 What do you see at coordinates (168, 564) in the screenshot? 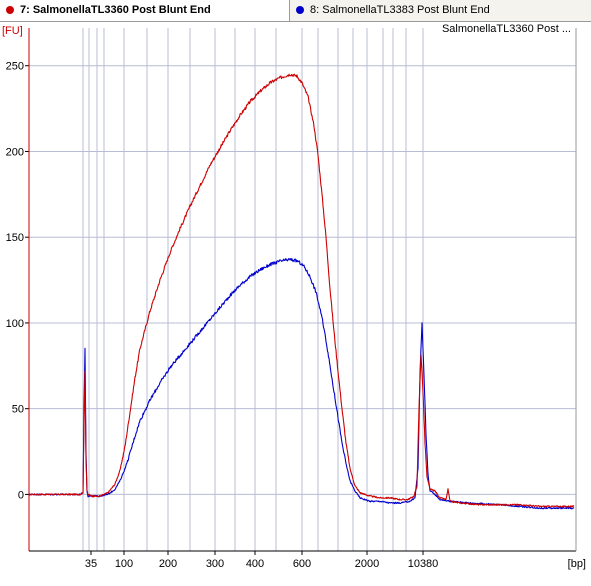
I see `x-tick-label: 200` at bounding box center [168, 564].